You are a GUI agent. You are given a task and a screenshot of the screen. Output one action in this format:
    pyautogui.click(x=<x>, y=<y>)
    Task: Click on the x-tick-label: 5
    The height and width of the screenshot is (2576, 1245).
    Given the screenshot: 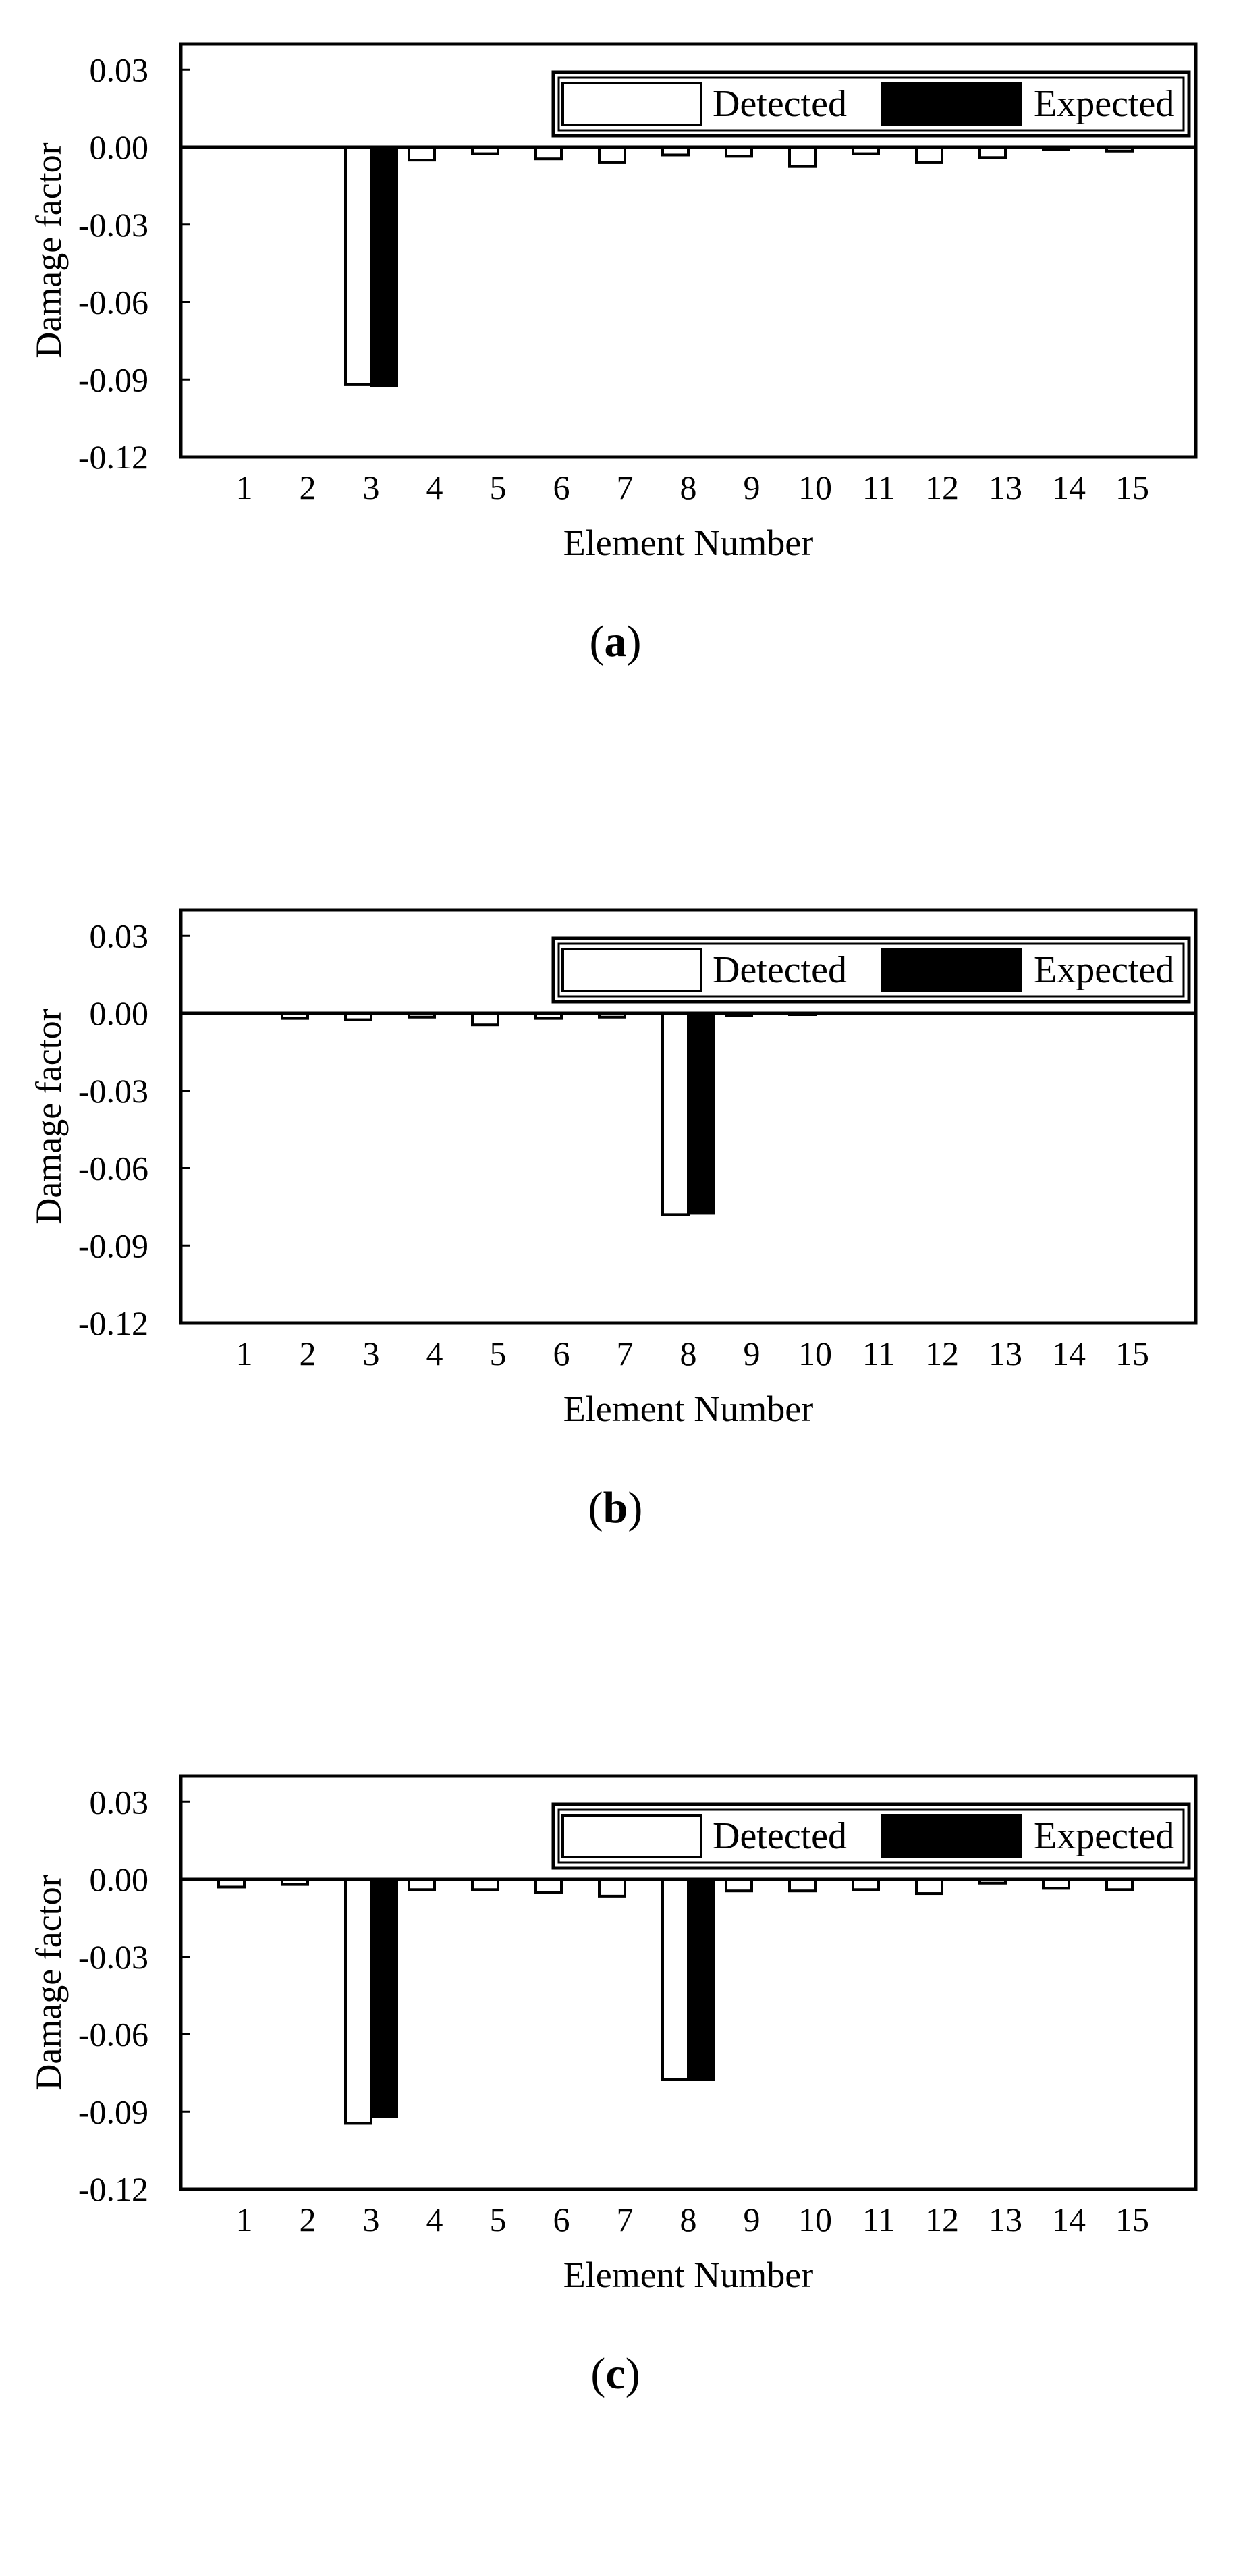 What is the action you would take?
    pyautogui.click(x=498, y=2219)
    